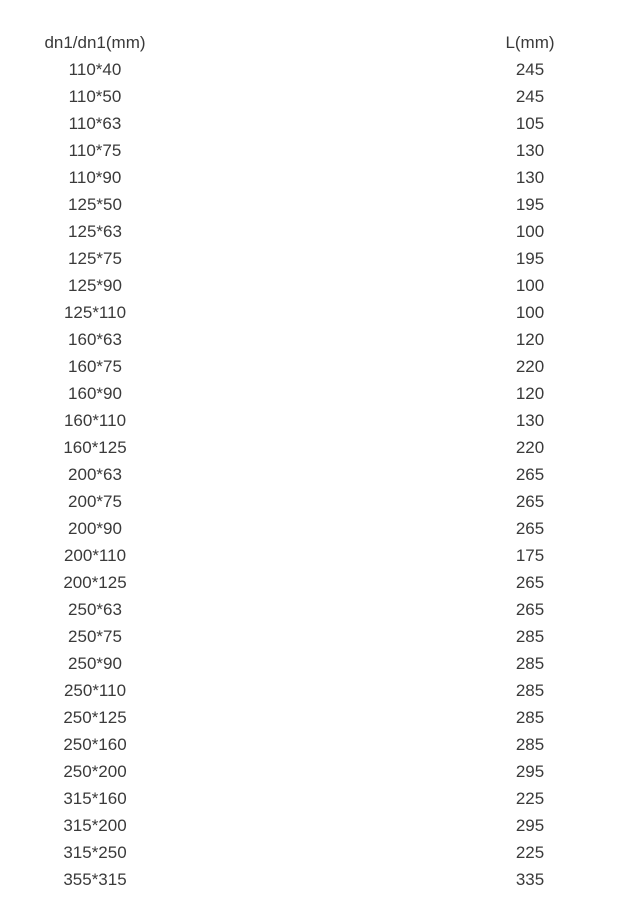 The image size is (626, 914). Describe the element at coordinates (95, 582) in the screenshot. I see `dn-value: 200*125` at that location.